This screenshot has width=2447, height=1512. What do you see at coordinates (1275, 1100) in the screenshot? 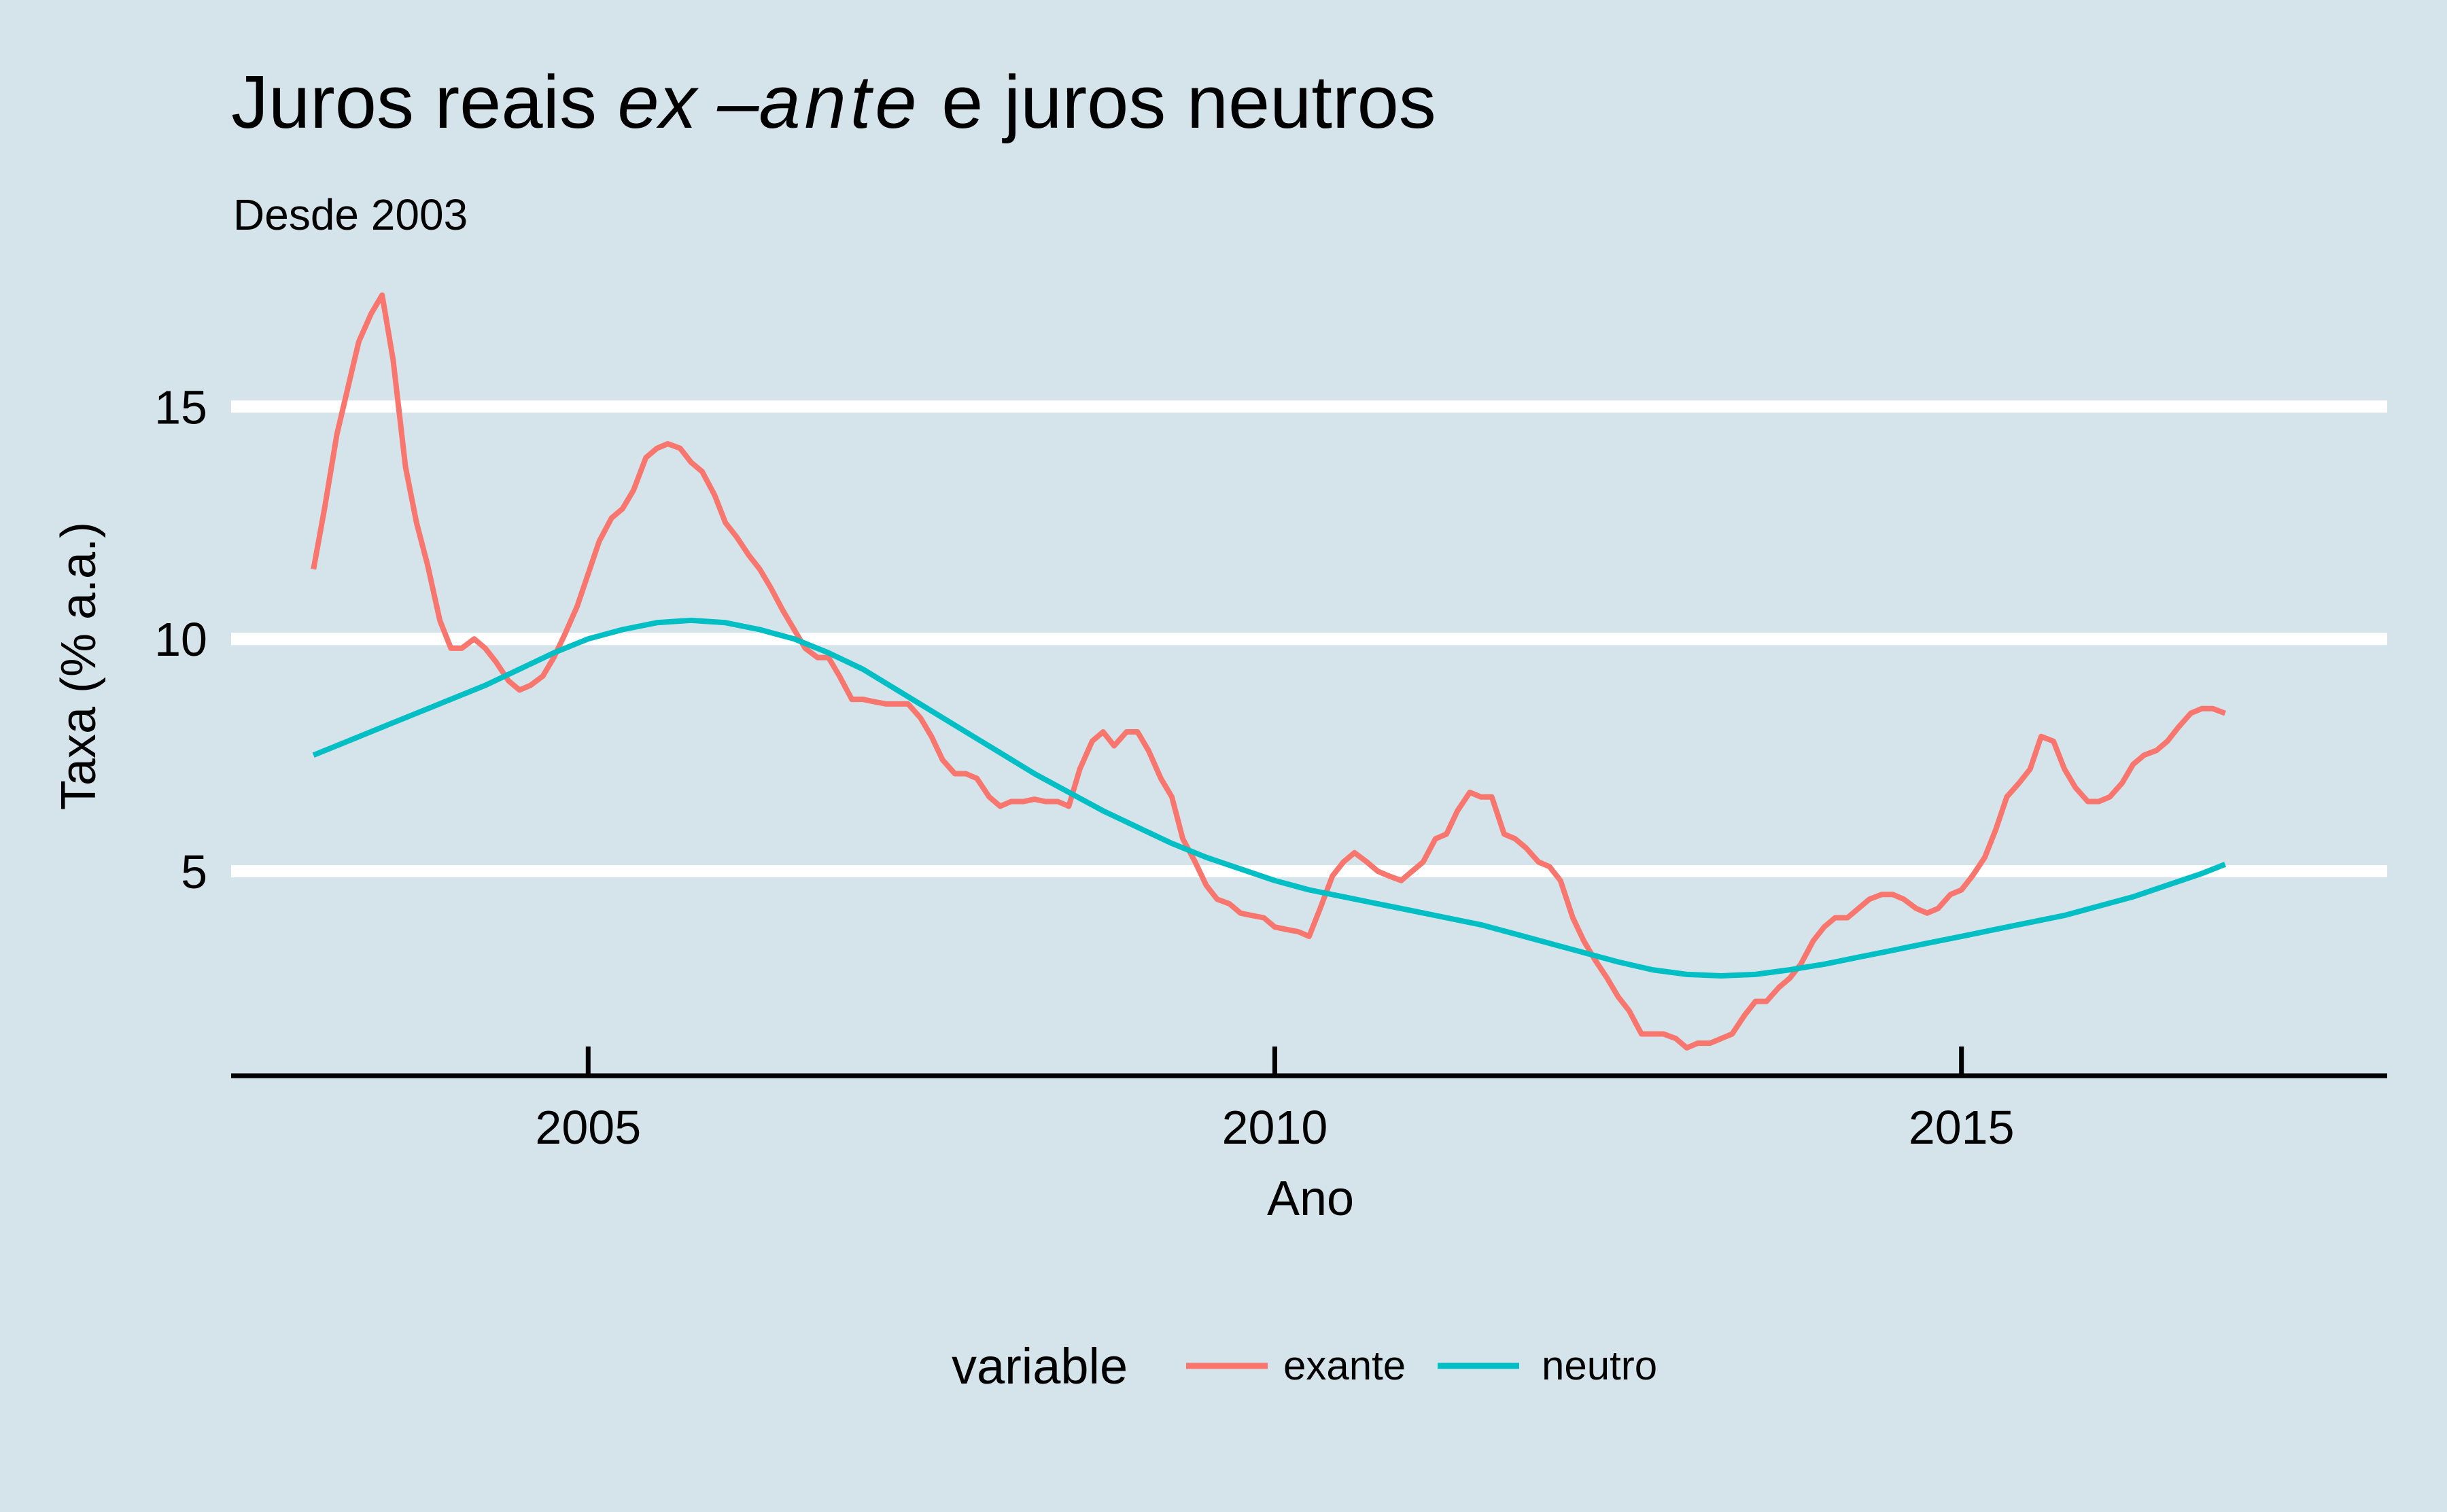
I see `x-axis-ticks: 2005 2010 2015` at bounding box center [1275, 1100].